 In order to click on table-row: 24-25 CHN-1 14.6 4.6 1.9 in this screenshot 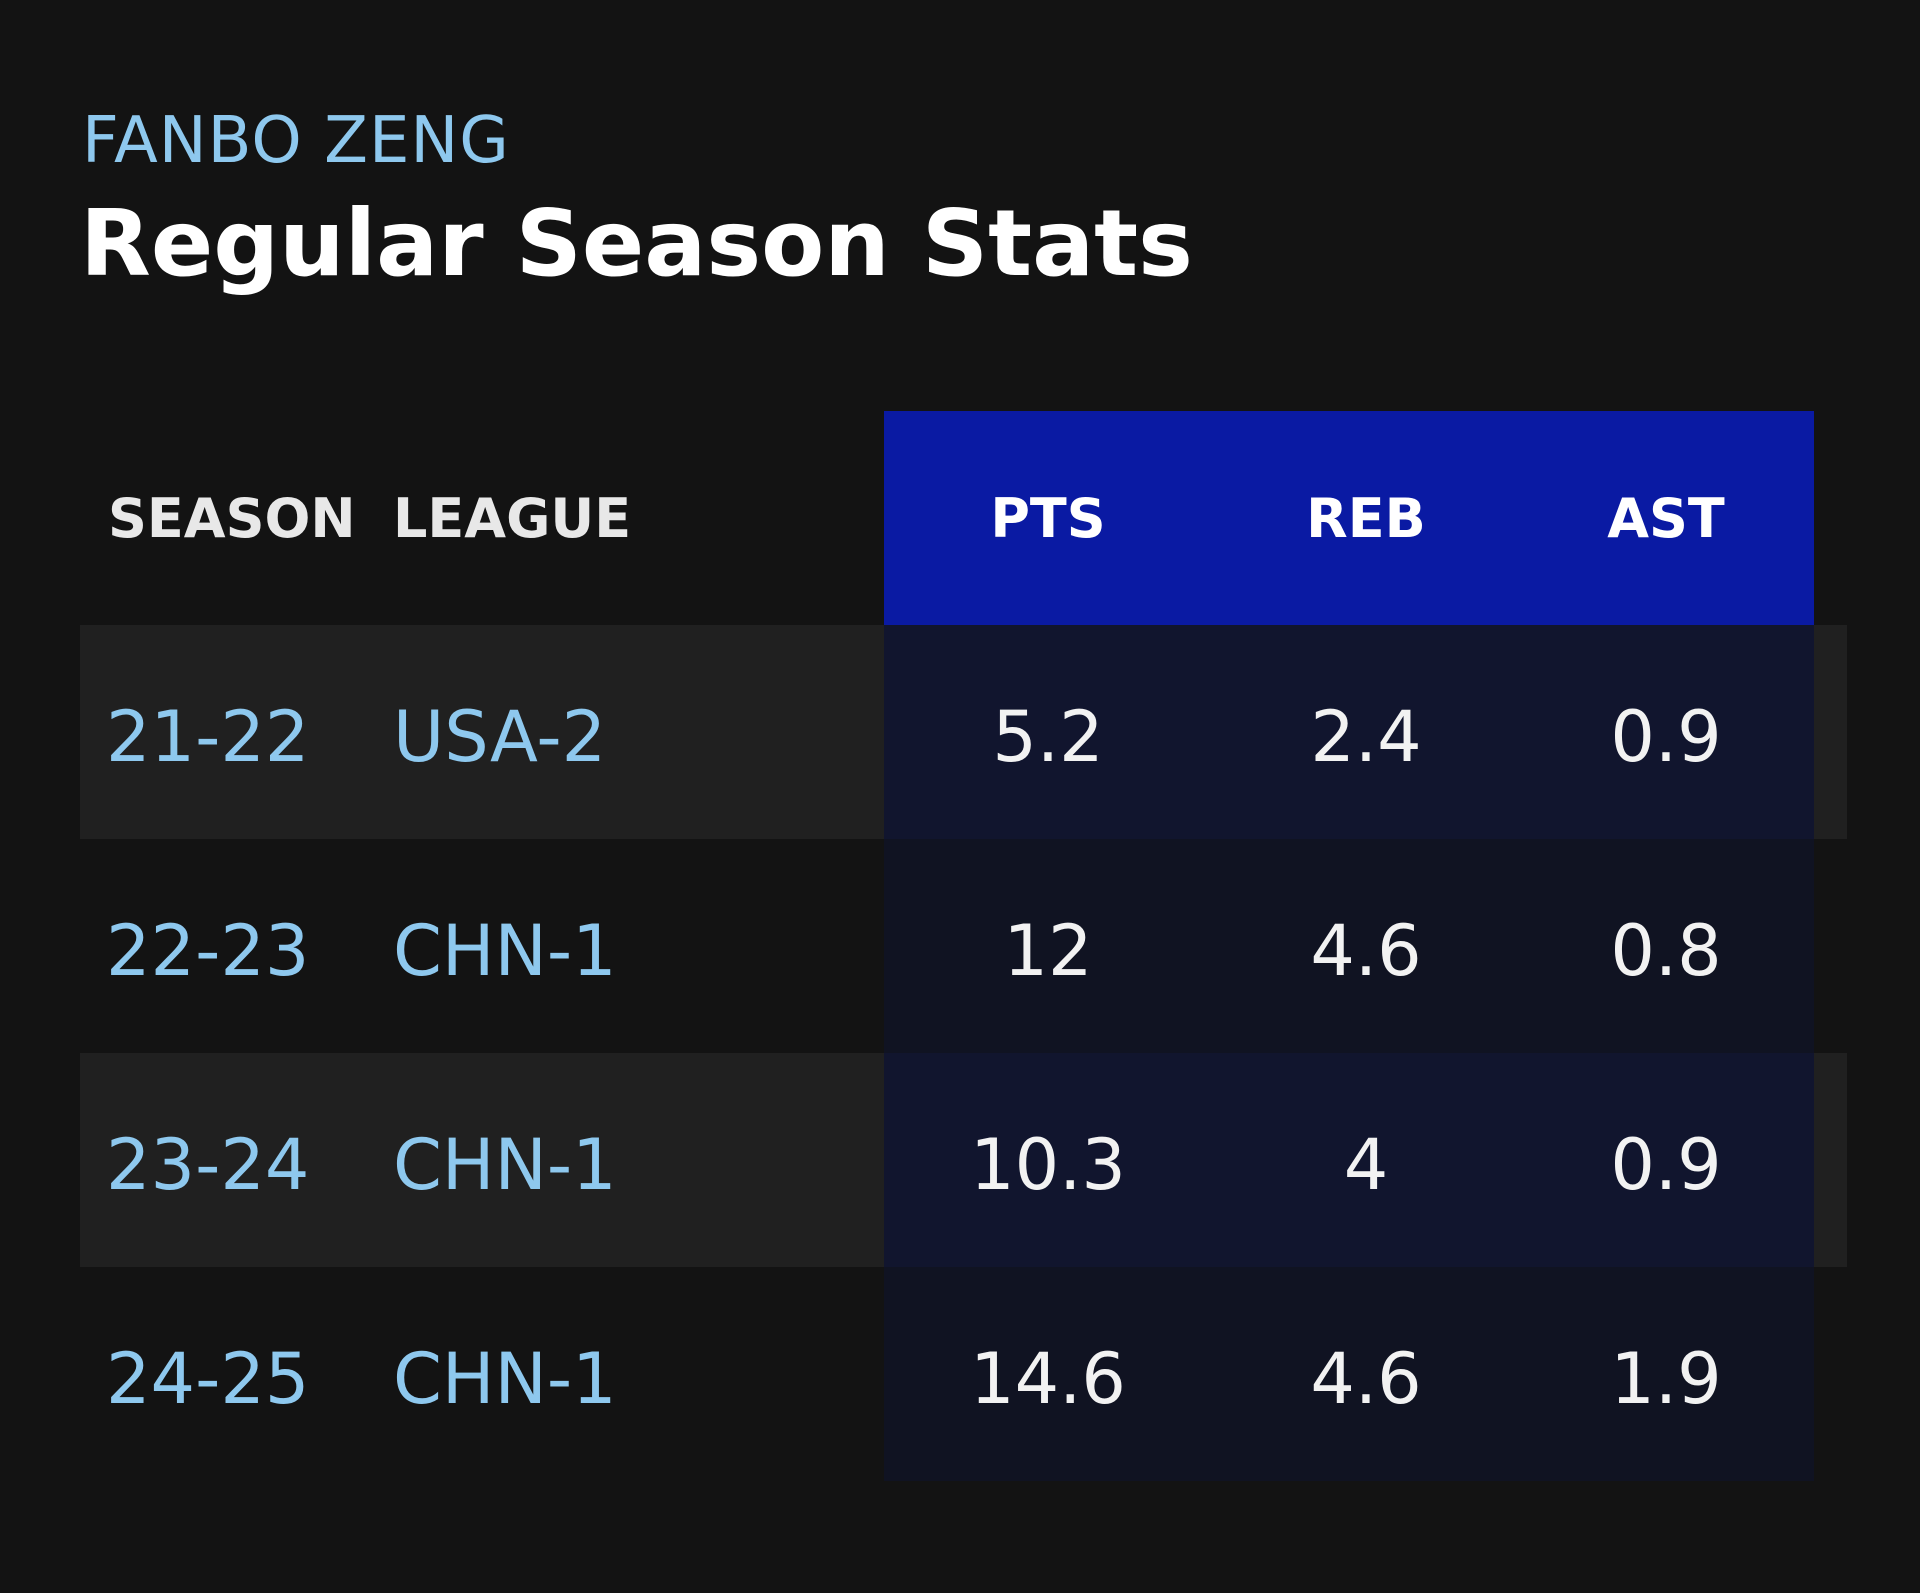, I will do `click(963, 1374)`.